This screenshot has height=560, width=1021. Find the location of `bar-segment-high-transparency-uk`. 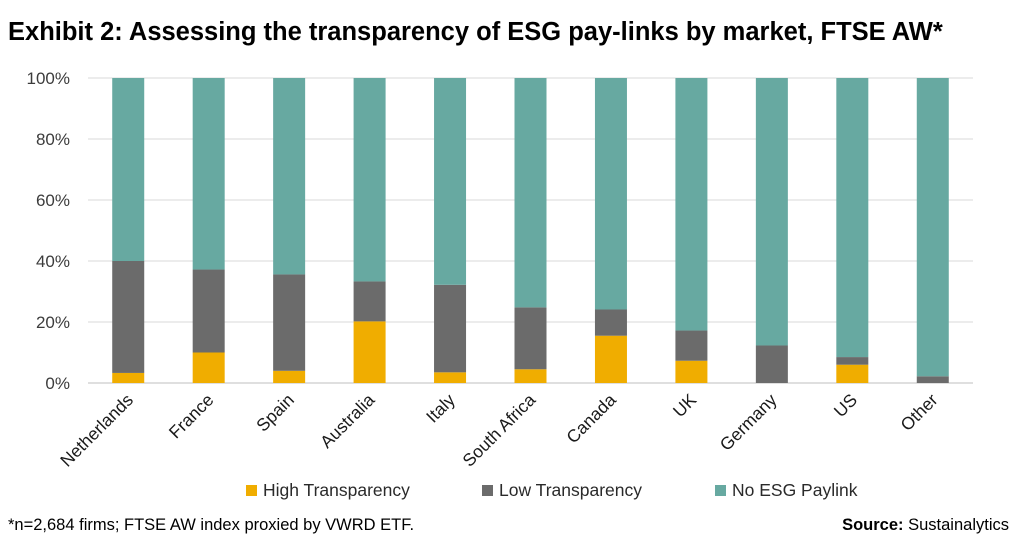

bar-segment-high-transparency-uk is located at coordinates (691, 371).